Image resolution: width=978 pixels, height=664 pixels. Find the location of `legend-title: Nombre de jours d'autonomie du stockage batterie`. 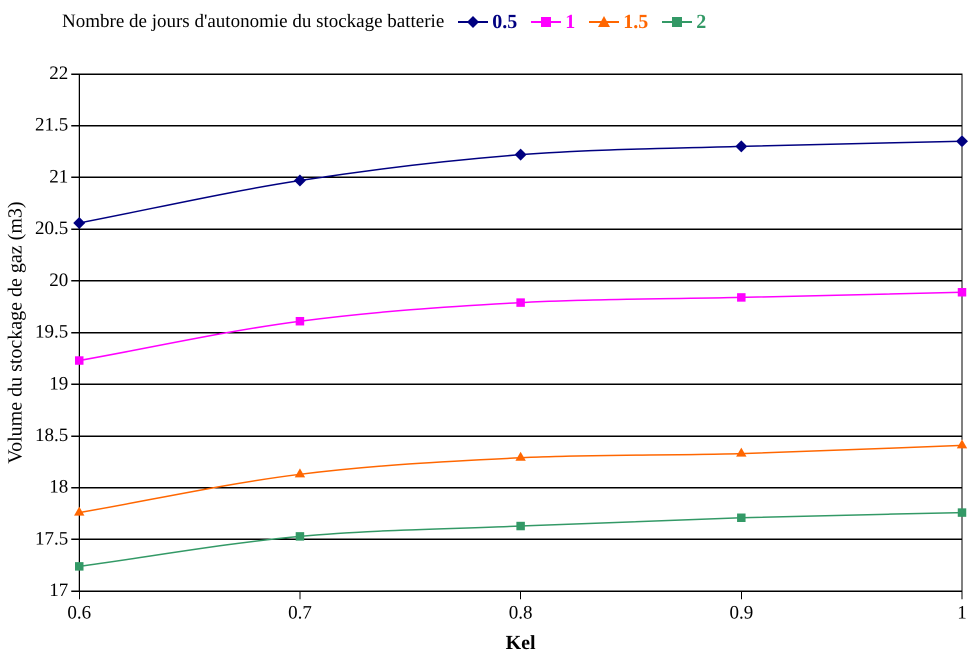

legend-title: Nombre de jours d'autonomie du stockage batterie is located at coordinates (253, 22).